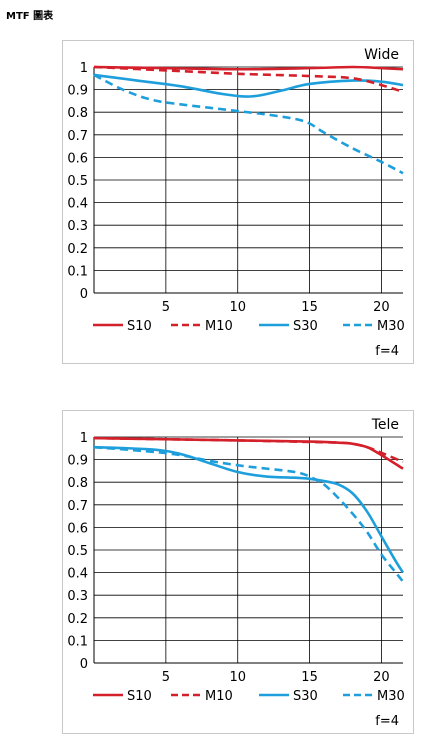 The width and height of the screenshot is (432, 744). I want to click on chart-title: Wide, so click(381, 55).